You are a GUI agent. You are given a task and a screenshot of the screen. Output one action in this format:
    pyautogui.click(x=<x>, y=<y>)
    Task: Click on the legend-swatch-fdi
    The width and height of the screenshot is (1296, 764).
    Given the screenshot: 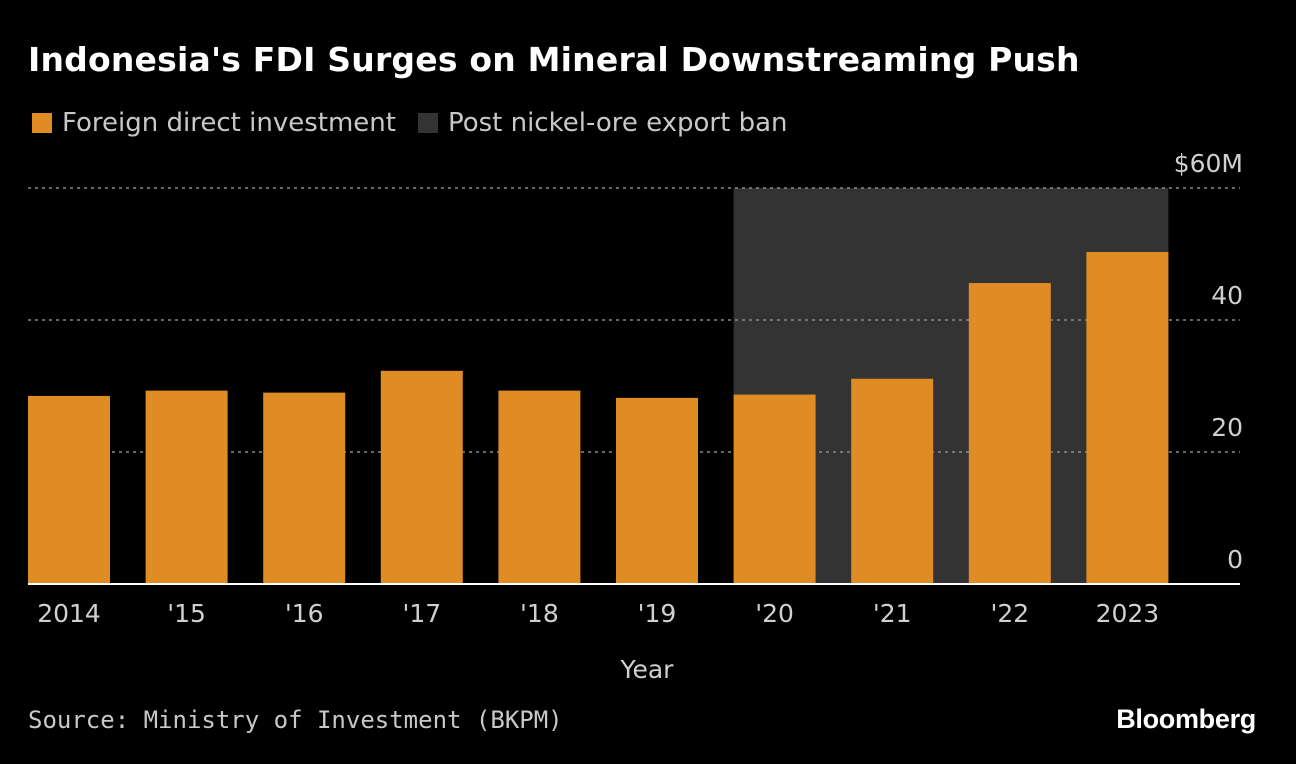 What is the action you would take?
    pyautogui.click(x=42, y=123)
    